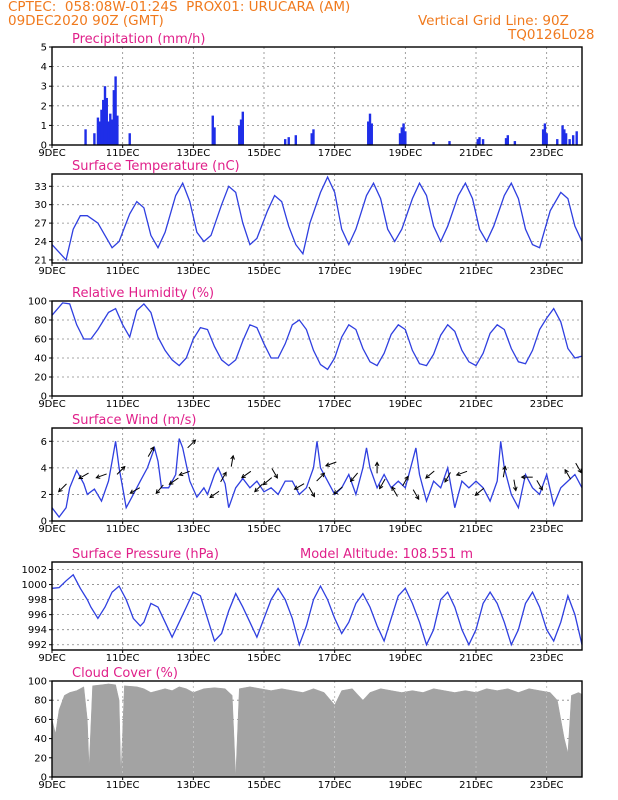 This screenshot has height=800, width=618. I want to click on rh-xtick-label: 13DEC, so click(193, 404).